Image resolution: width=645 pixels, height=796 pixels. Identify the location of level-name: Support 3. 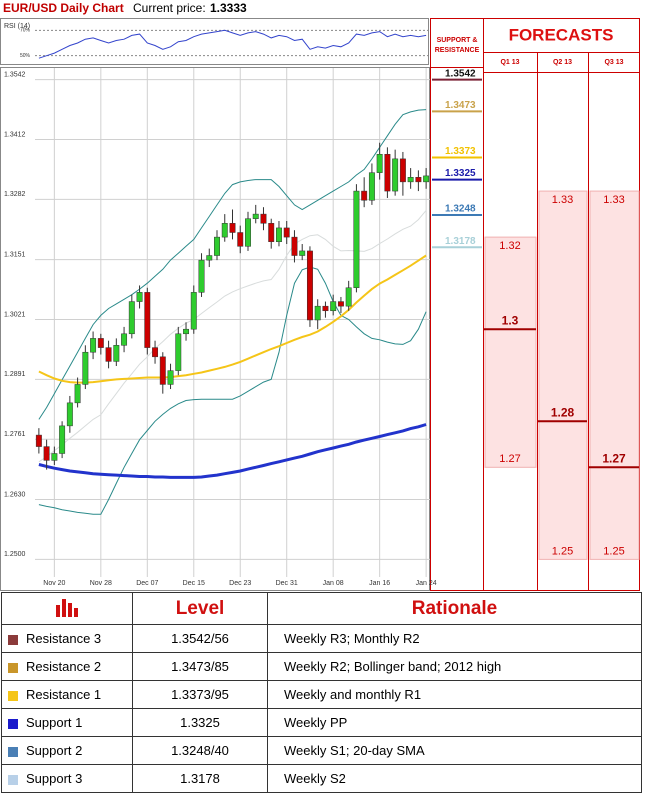
(54, 778).